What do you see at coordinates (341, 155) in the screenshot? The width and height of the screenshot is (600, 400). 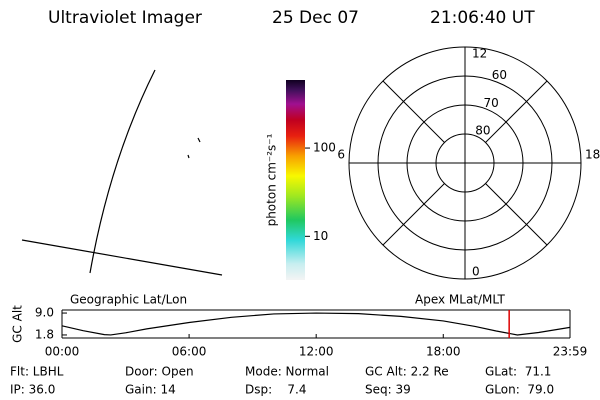 I see `mlt-label: 6` at bounding box center [341, 155].